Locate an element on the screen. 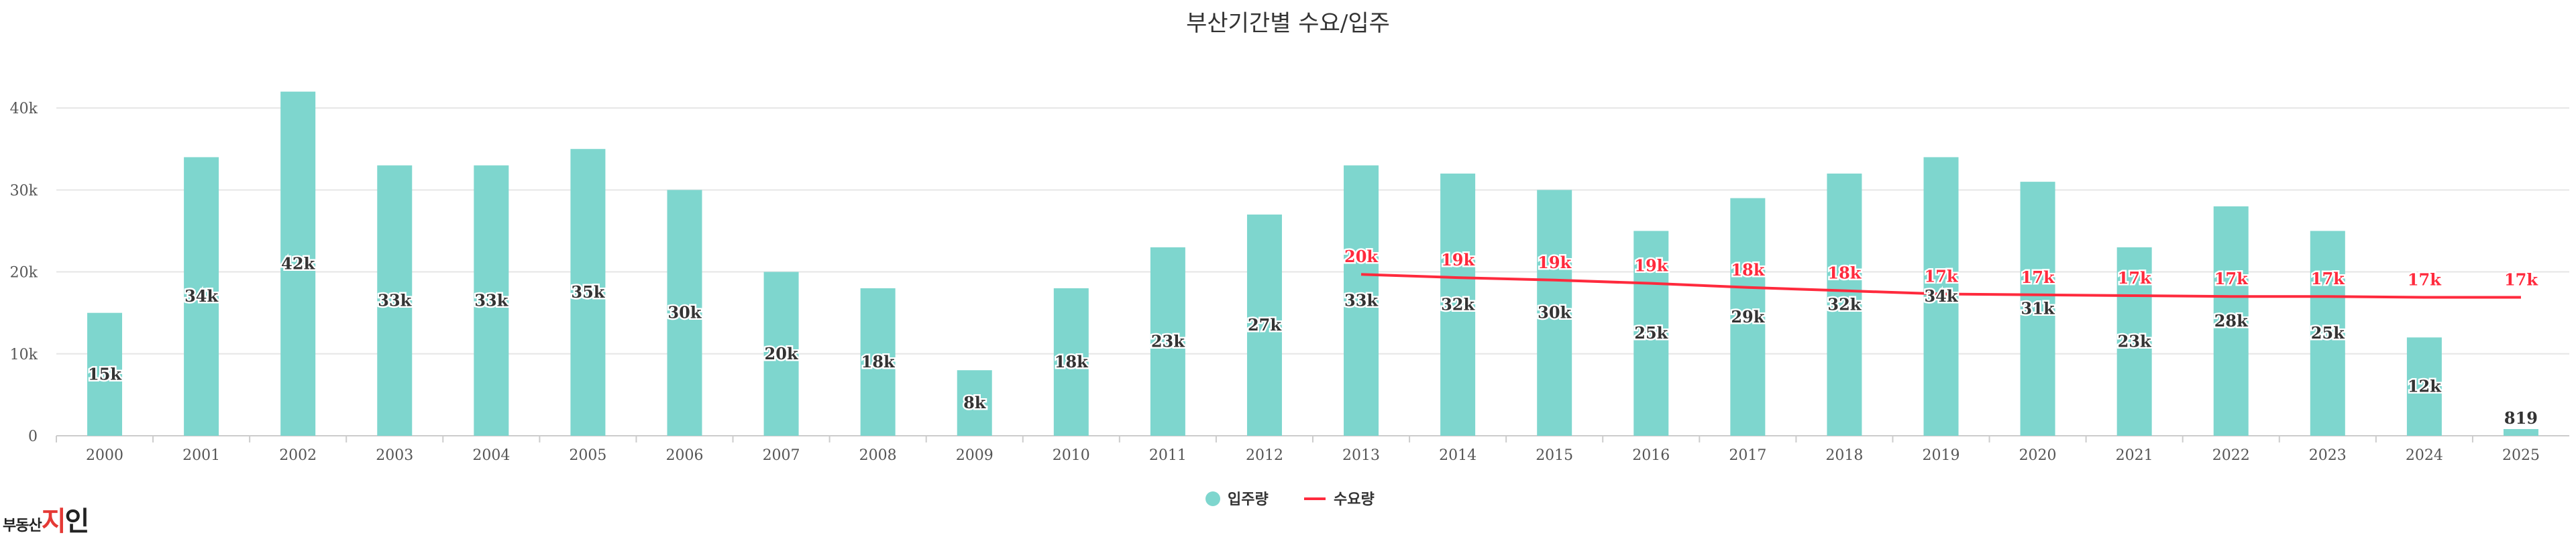 The image size is (2576, 537). bar-value-label: 29k is located at coordinates (1748, 316).